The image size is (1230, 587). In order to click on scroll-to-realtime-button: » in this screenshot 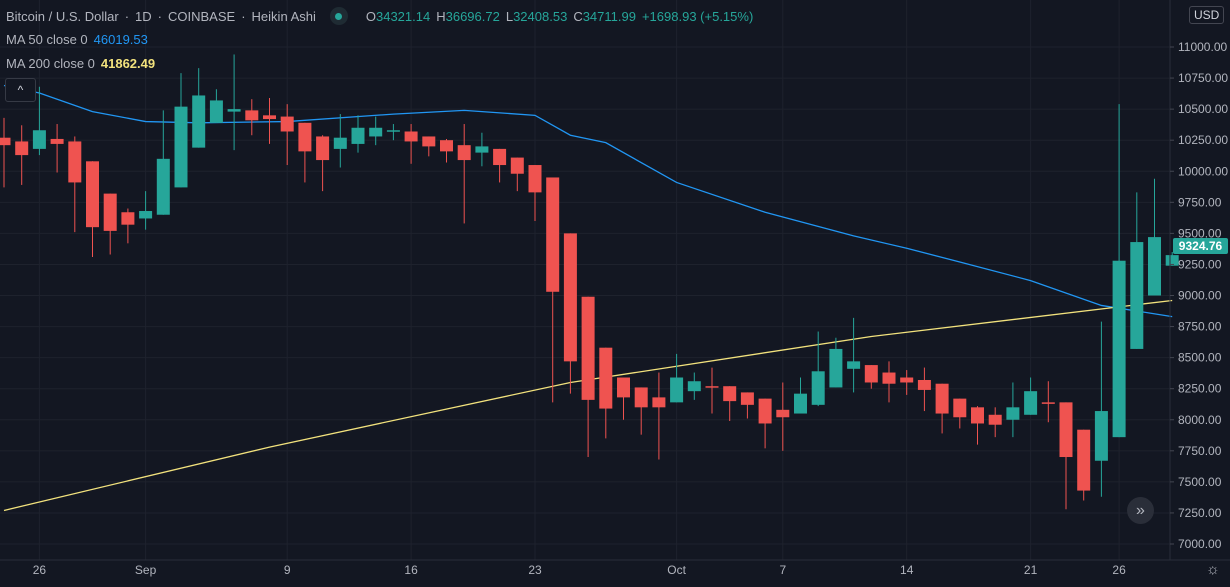, I will do `click(1140, 510)`.